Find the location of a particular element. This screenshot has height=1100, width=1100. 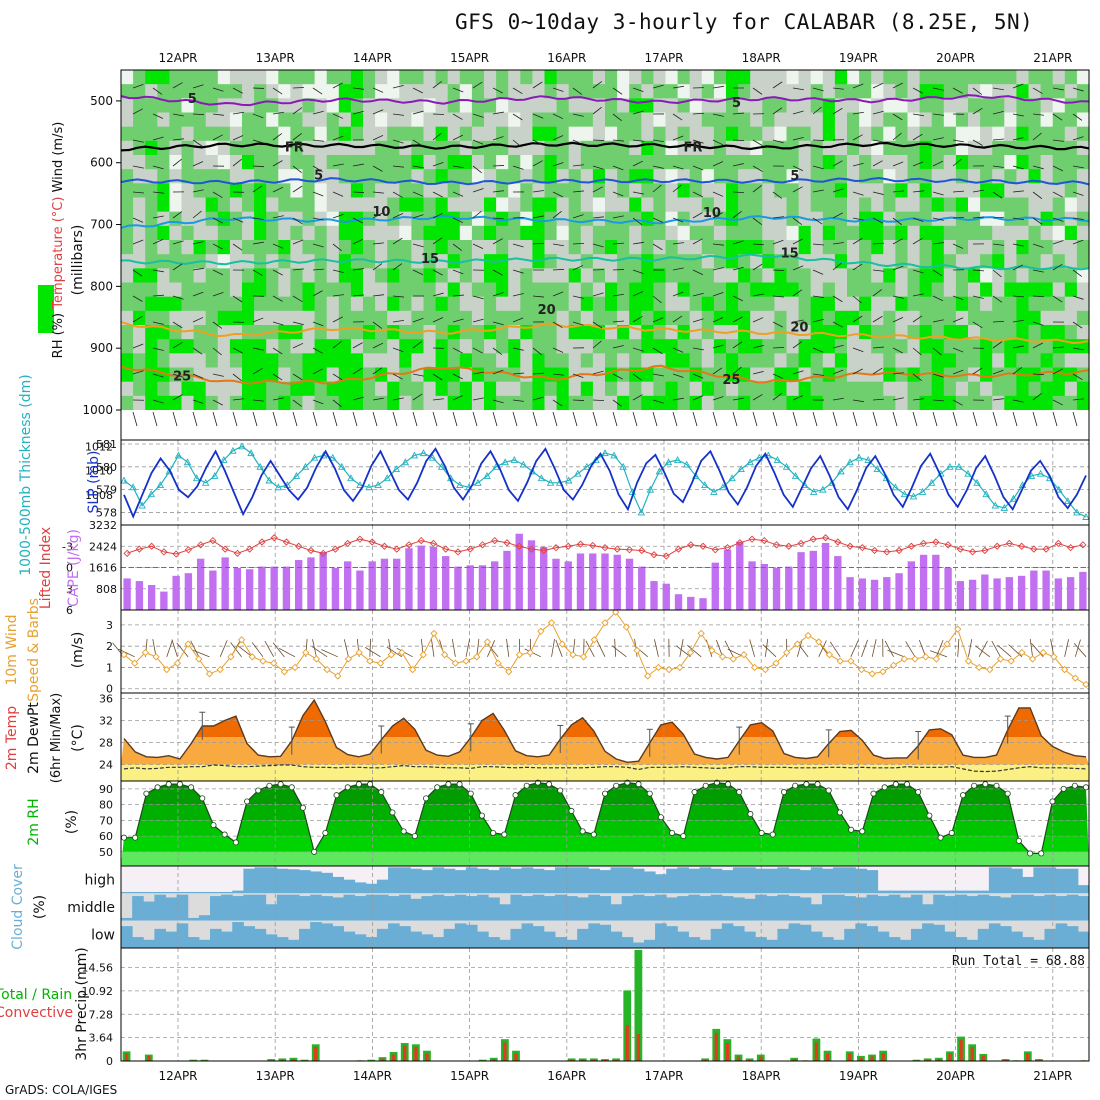

temp-units-label: (°C) is located at coordinates (78, 738).